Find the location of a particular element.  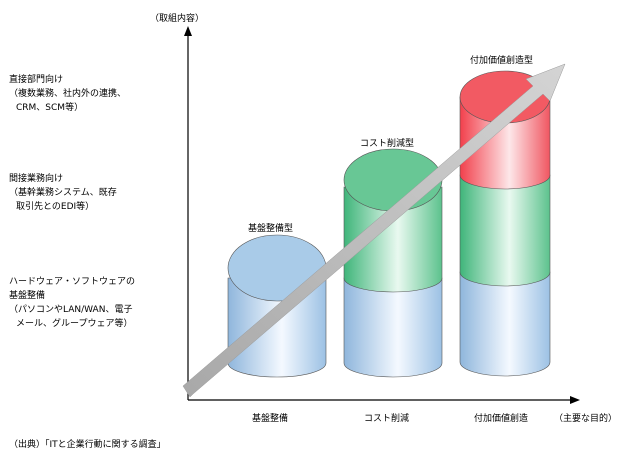

cylinder-value-label: 付加価値創造型 is located at coordinates (502, 61).